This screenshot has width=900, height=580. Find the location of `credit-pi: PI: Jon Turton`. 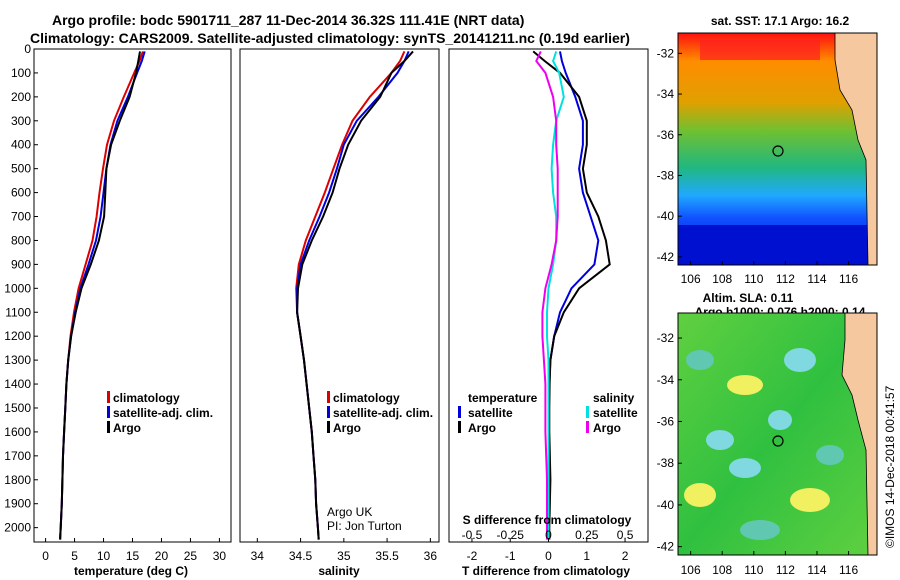

credit-pi: PI: Jon Turton is located at coordinates (364, 526).